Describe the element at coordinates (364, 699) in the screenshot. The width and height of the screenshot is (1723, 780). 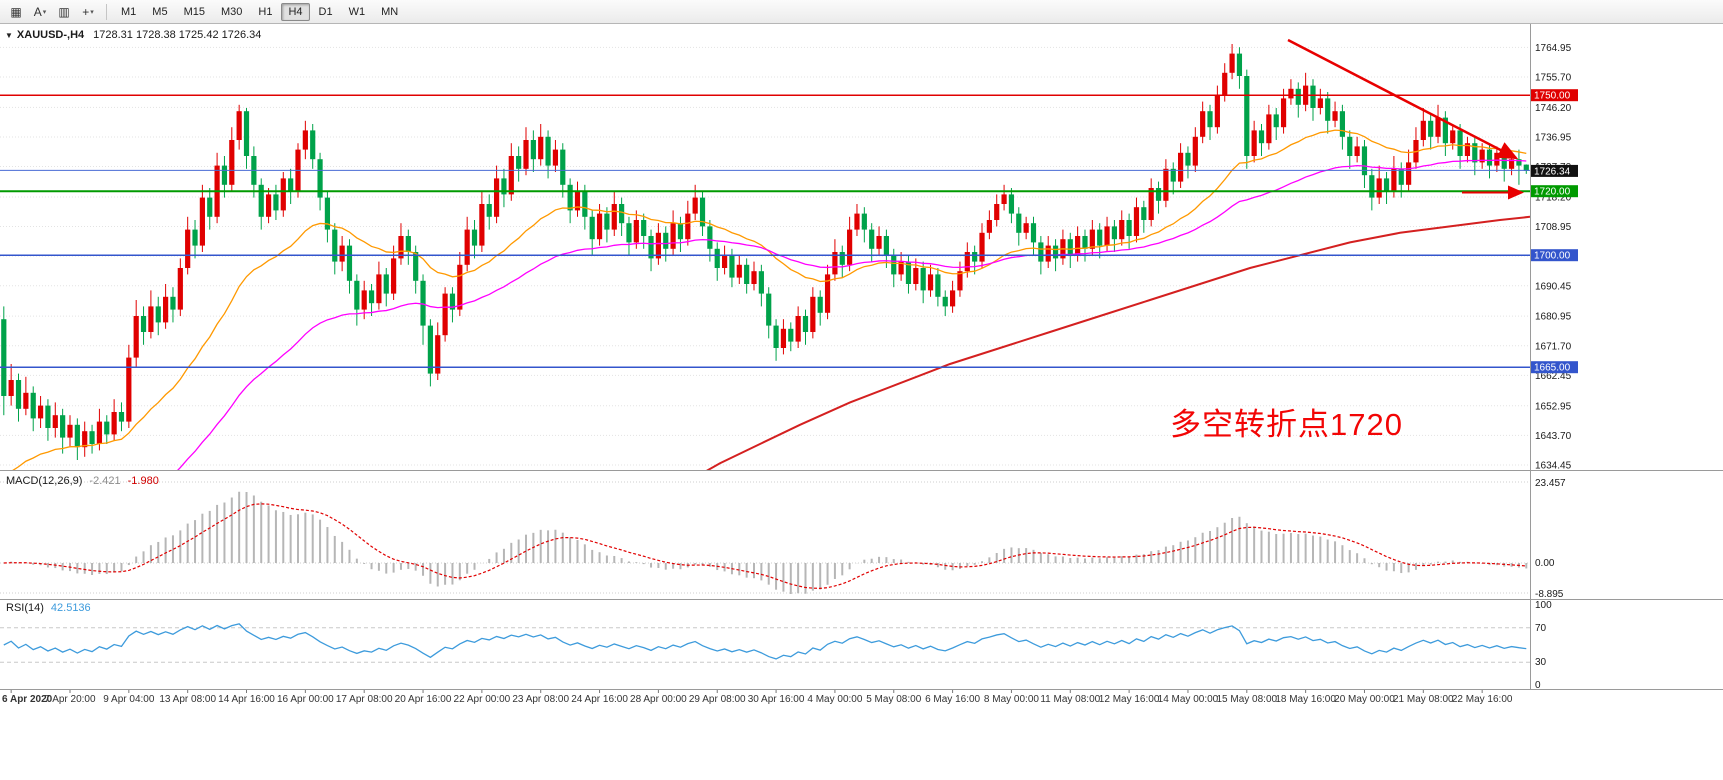
I see `time-label: 17 Apr 08:00` at that location.